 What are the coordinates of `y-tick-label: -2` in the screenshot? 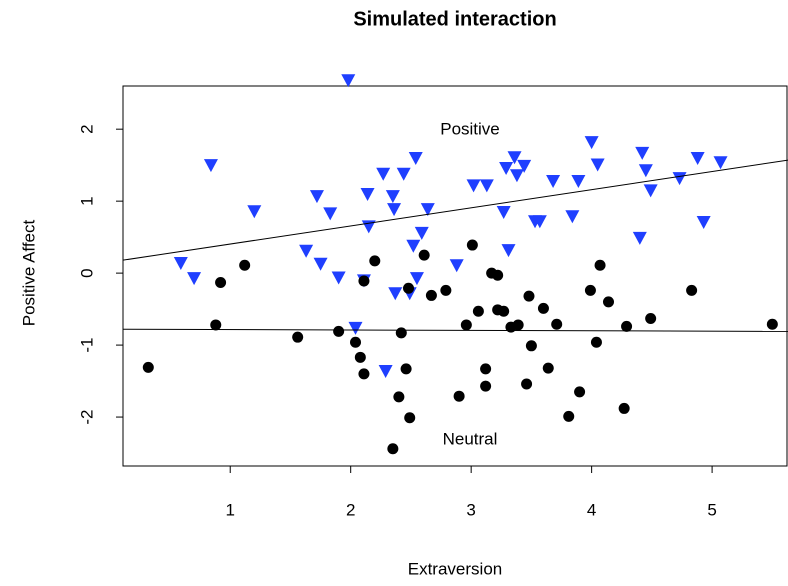 It's located at (86, 416).